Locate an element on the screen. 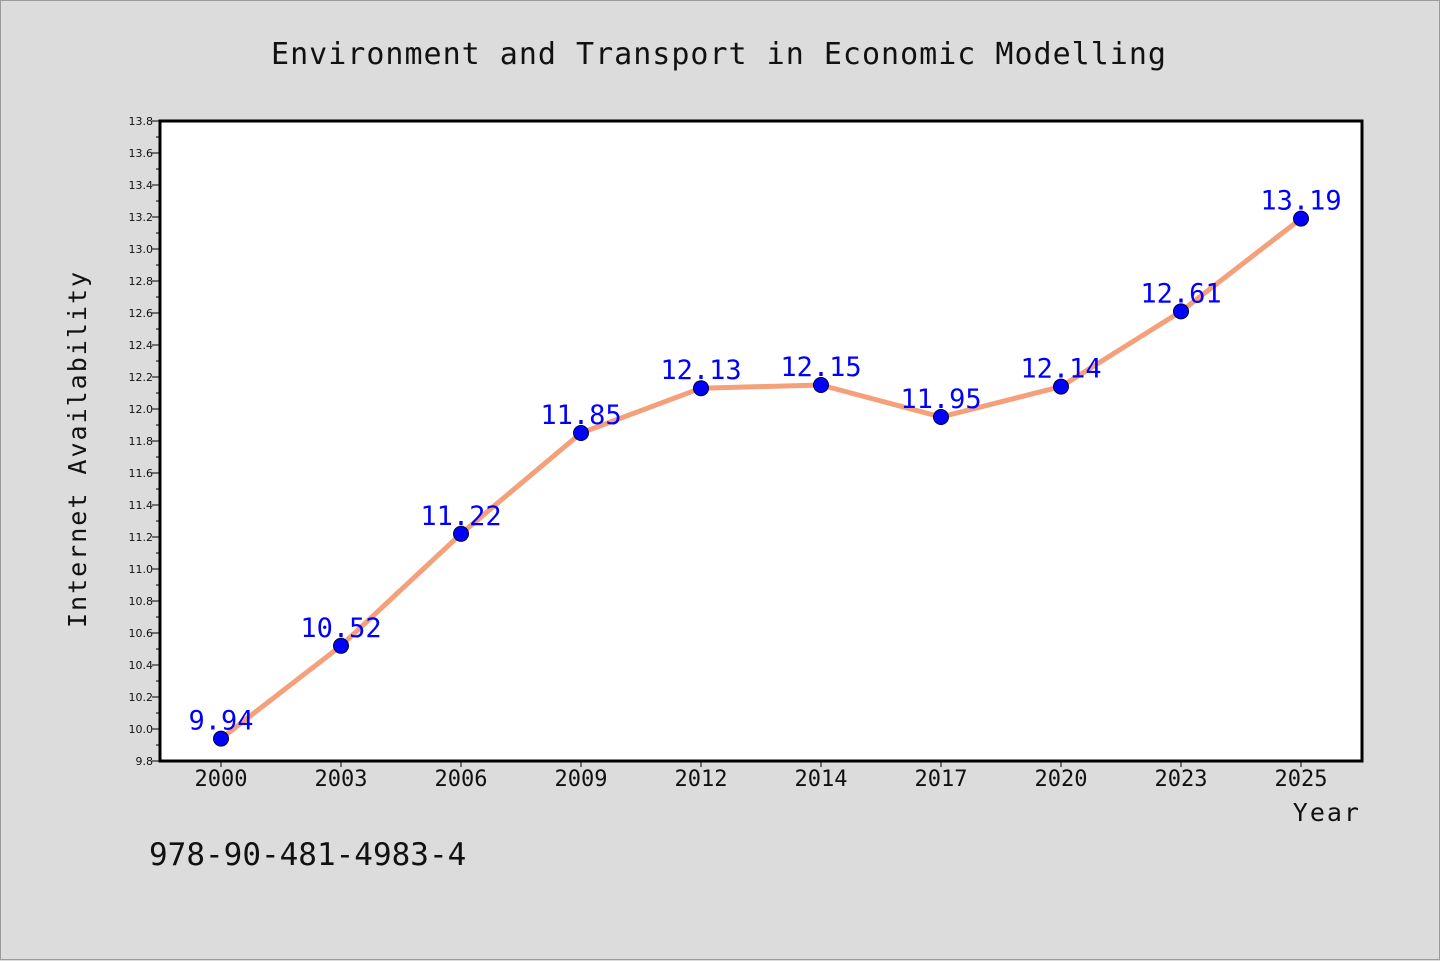 The image size is (1440, 961). y-tick-label: 13.0 is located at coordinates (141, 249).